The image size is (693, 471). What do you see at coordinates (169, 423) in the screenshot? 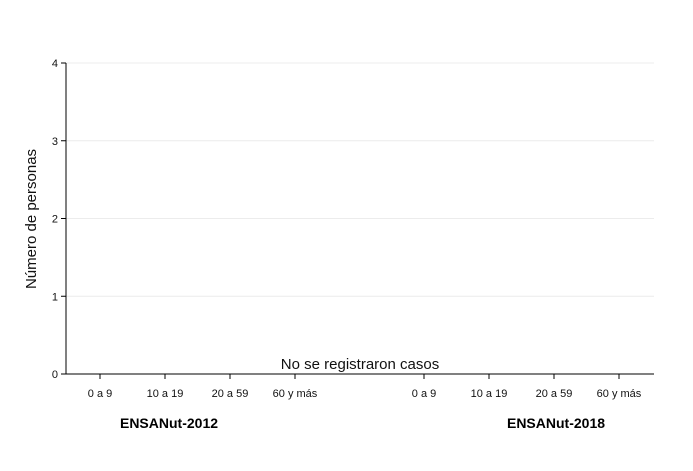
I see `group-label: ENSANut-2012` at bounding box center [169, 423].